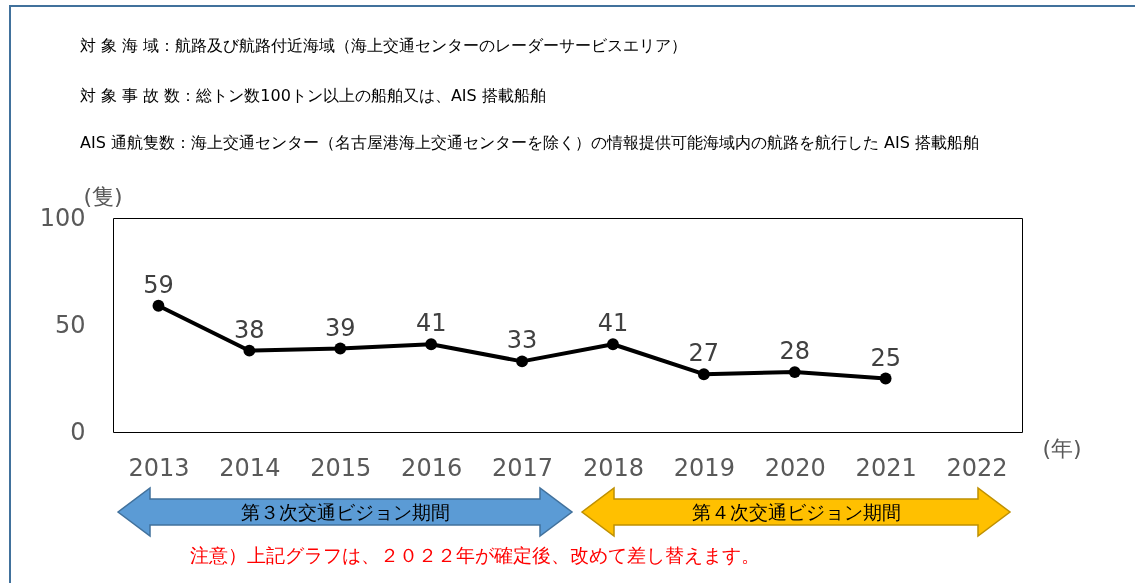 The width and height of the screenshot is (1135, 583). Describe the element at coordinates (341, 467) in the screenshot. I see `x-tick-label: 2015` at that location.